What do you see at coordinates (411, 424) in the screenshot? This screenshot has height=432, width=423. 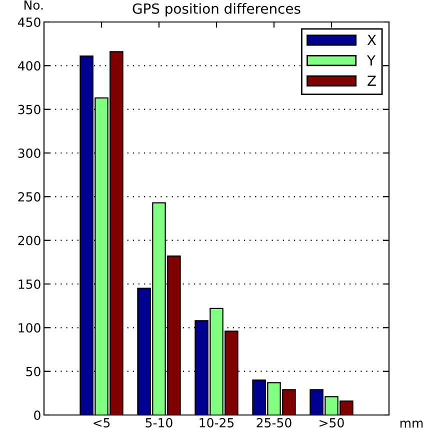 I see `x-axis-title: mm` at bounding box center [411, 424].